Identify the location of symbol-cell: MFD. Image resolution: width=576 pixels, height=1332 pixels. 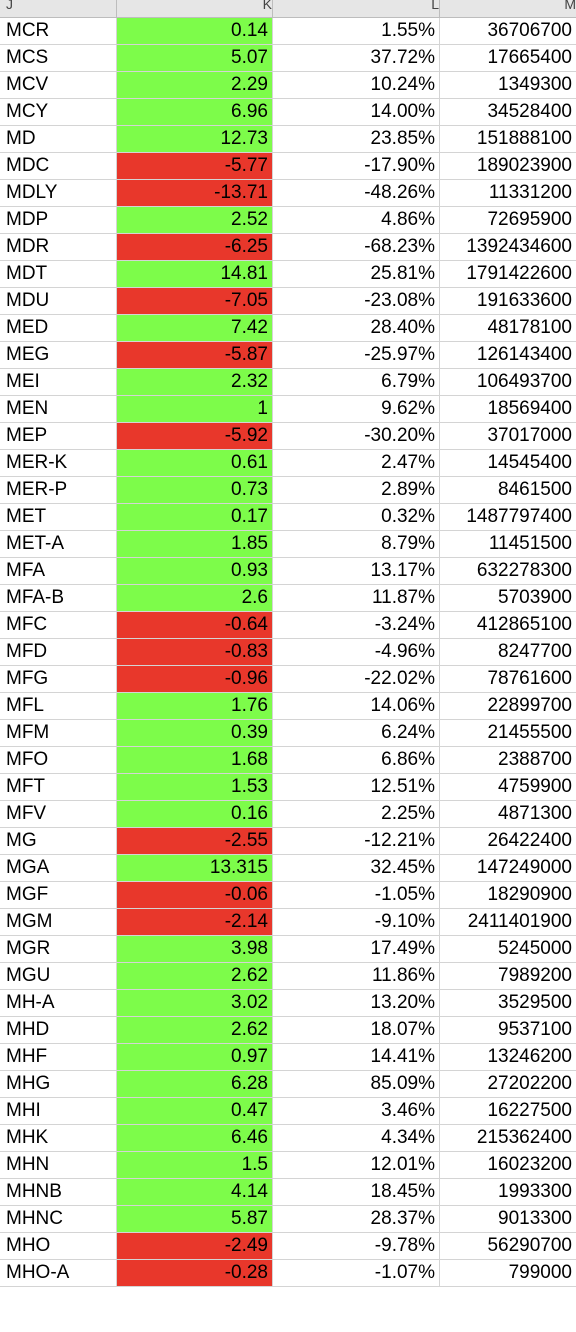
(58, 652).